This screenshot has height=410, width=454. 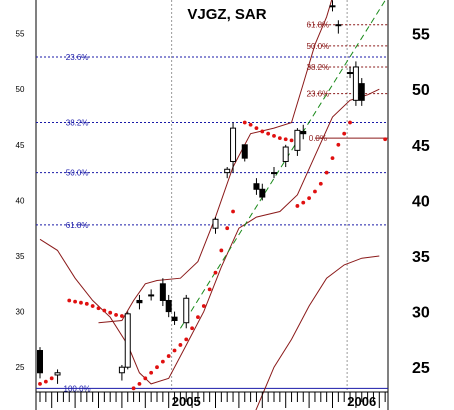 What do you see at coordinates (421, 146) in the screenshot?
I see `y-tick-right-label: 45` at bounding box center [421, 146].